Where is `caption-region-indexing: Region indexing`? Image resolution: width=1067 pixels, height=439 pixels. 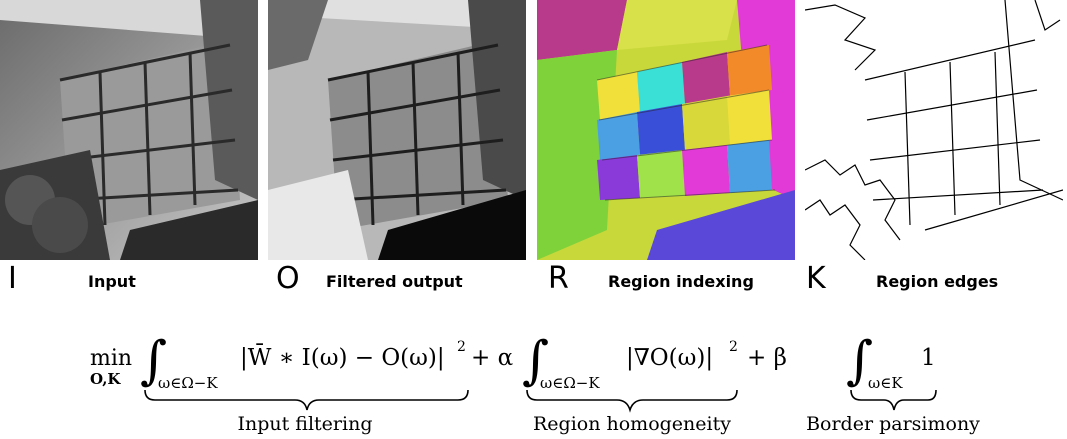 caption-region-indexing: Region indexing is located at coordinates (681, 281).